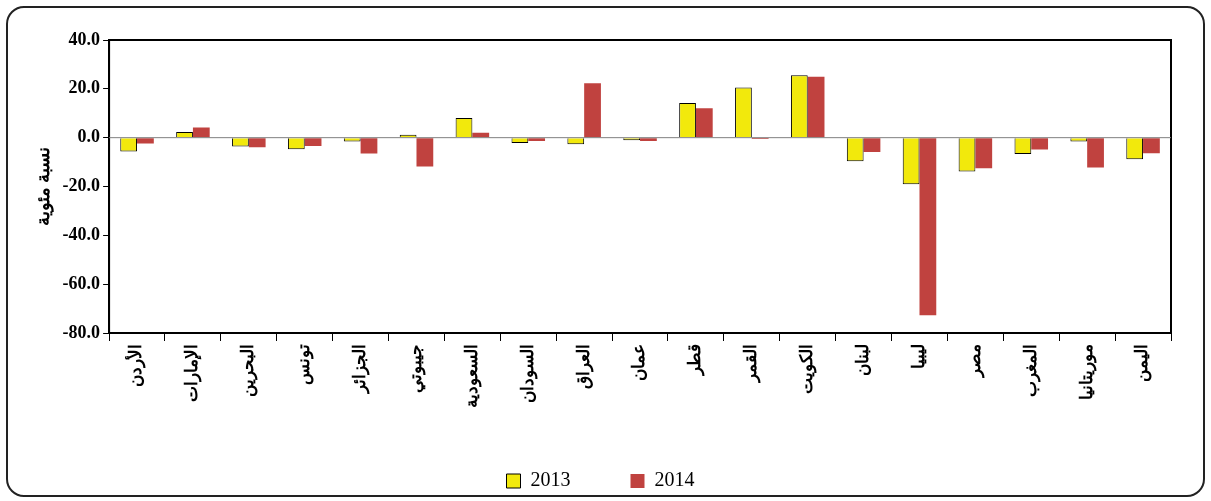 Image resolution: width=1211 pixels, height=501 pixels. I want to click on x-tick-label: البحرين, so click(248, 370).